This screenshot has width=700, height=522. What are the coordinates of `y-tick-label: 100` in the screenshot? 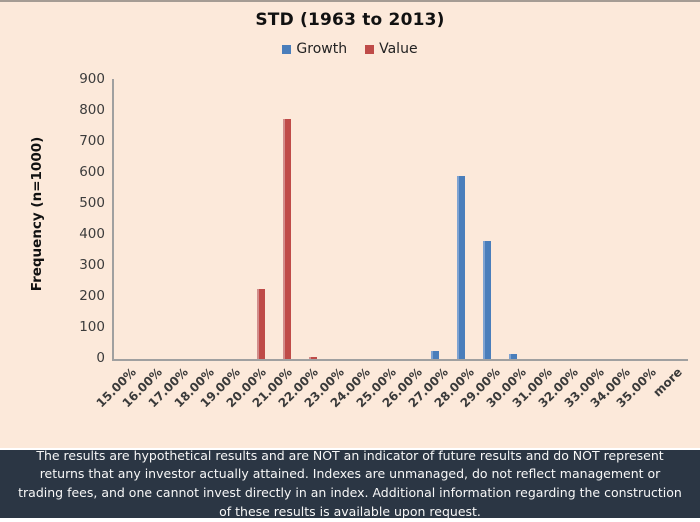 It's located at (92, 327).